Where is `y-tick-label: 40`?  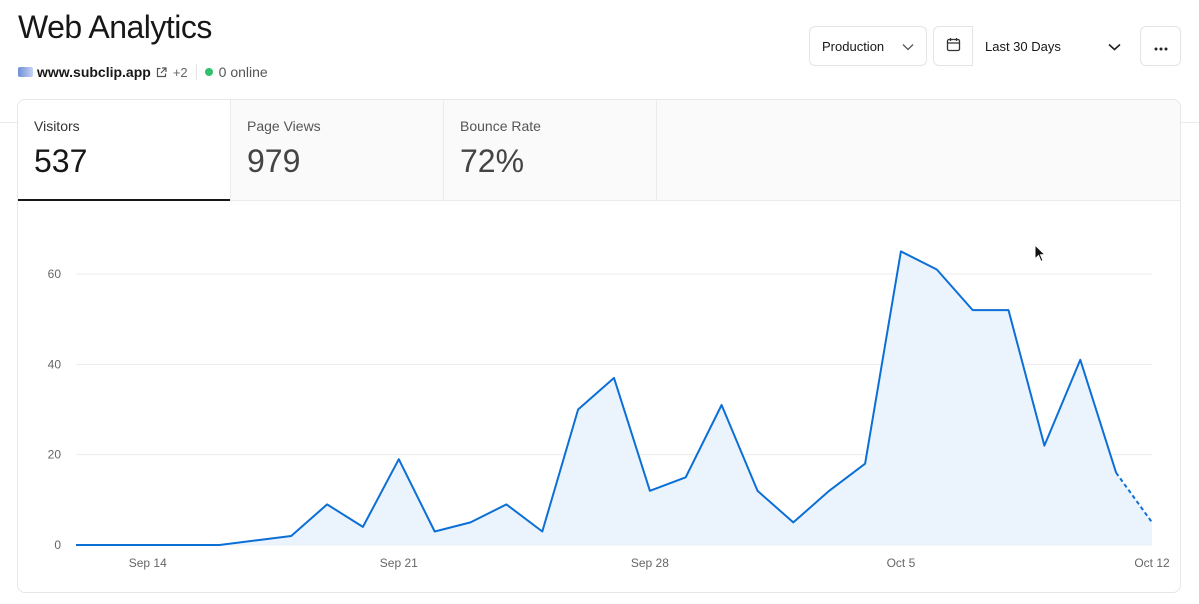
y-tick-label: 40 is located at coordinates (55, 364).